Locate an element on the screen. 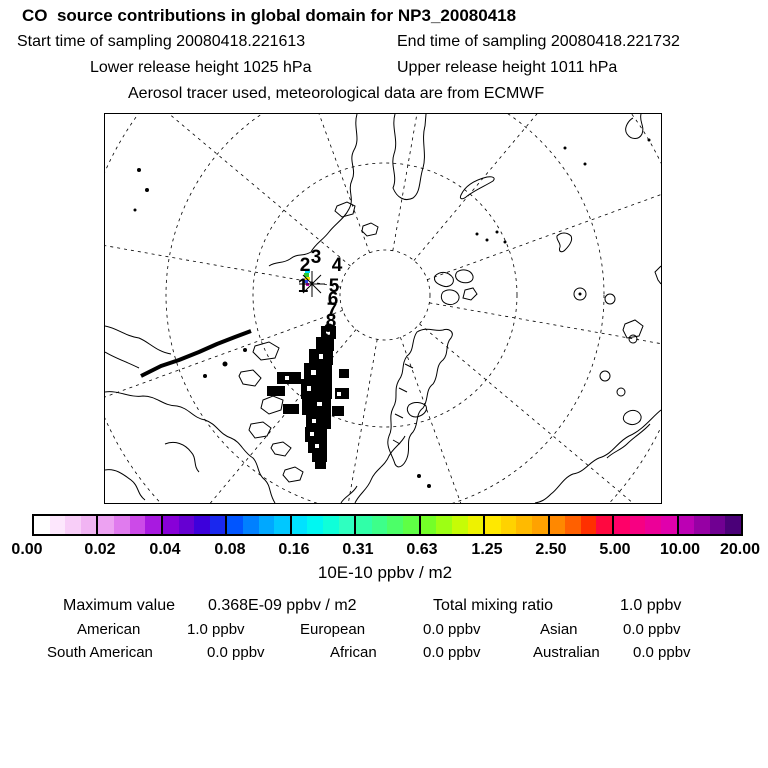  colorbar-tick-label: 5.00 is located at coordinates (615, 549).